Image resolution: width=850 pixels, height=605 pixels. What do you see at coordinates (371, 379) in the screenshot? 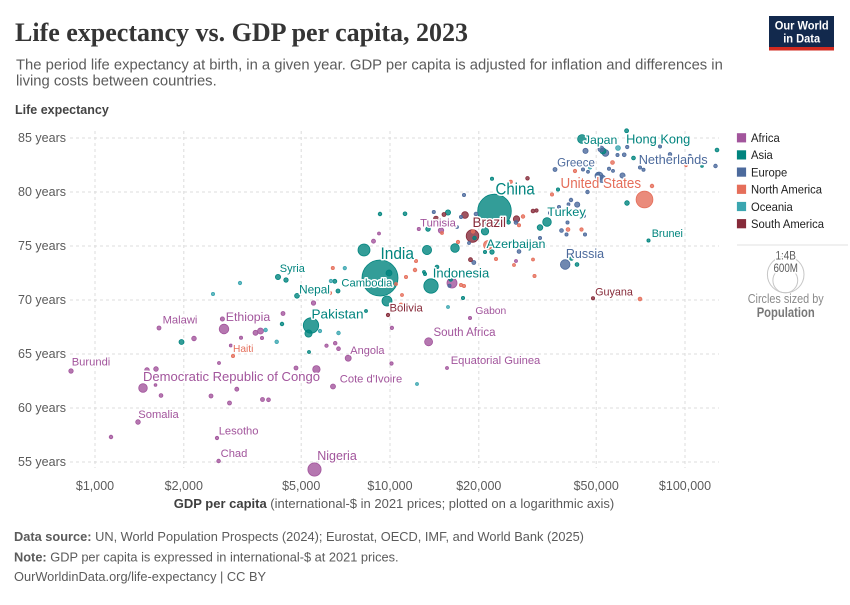
I see `svg-text: Cote d'Ivoire` at bounding box center [371, 379].